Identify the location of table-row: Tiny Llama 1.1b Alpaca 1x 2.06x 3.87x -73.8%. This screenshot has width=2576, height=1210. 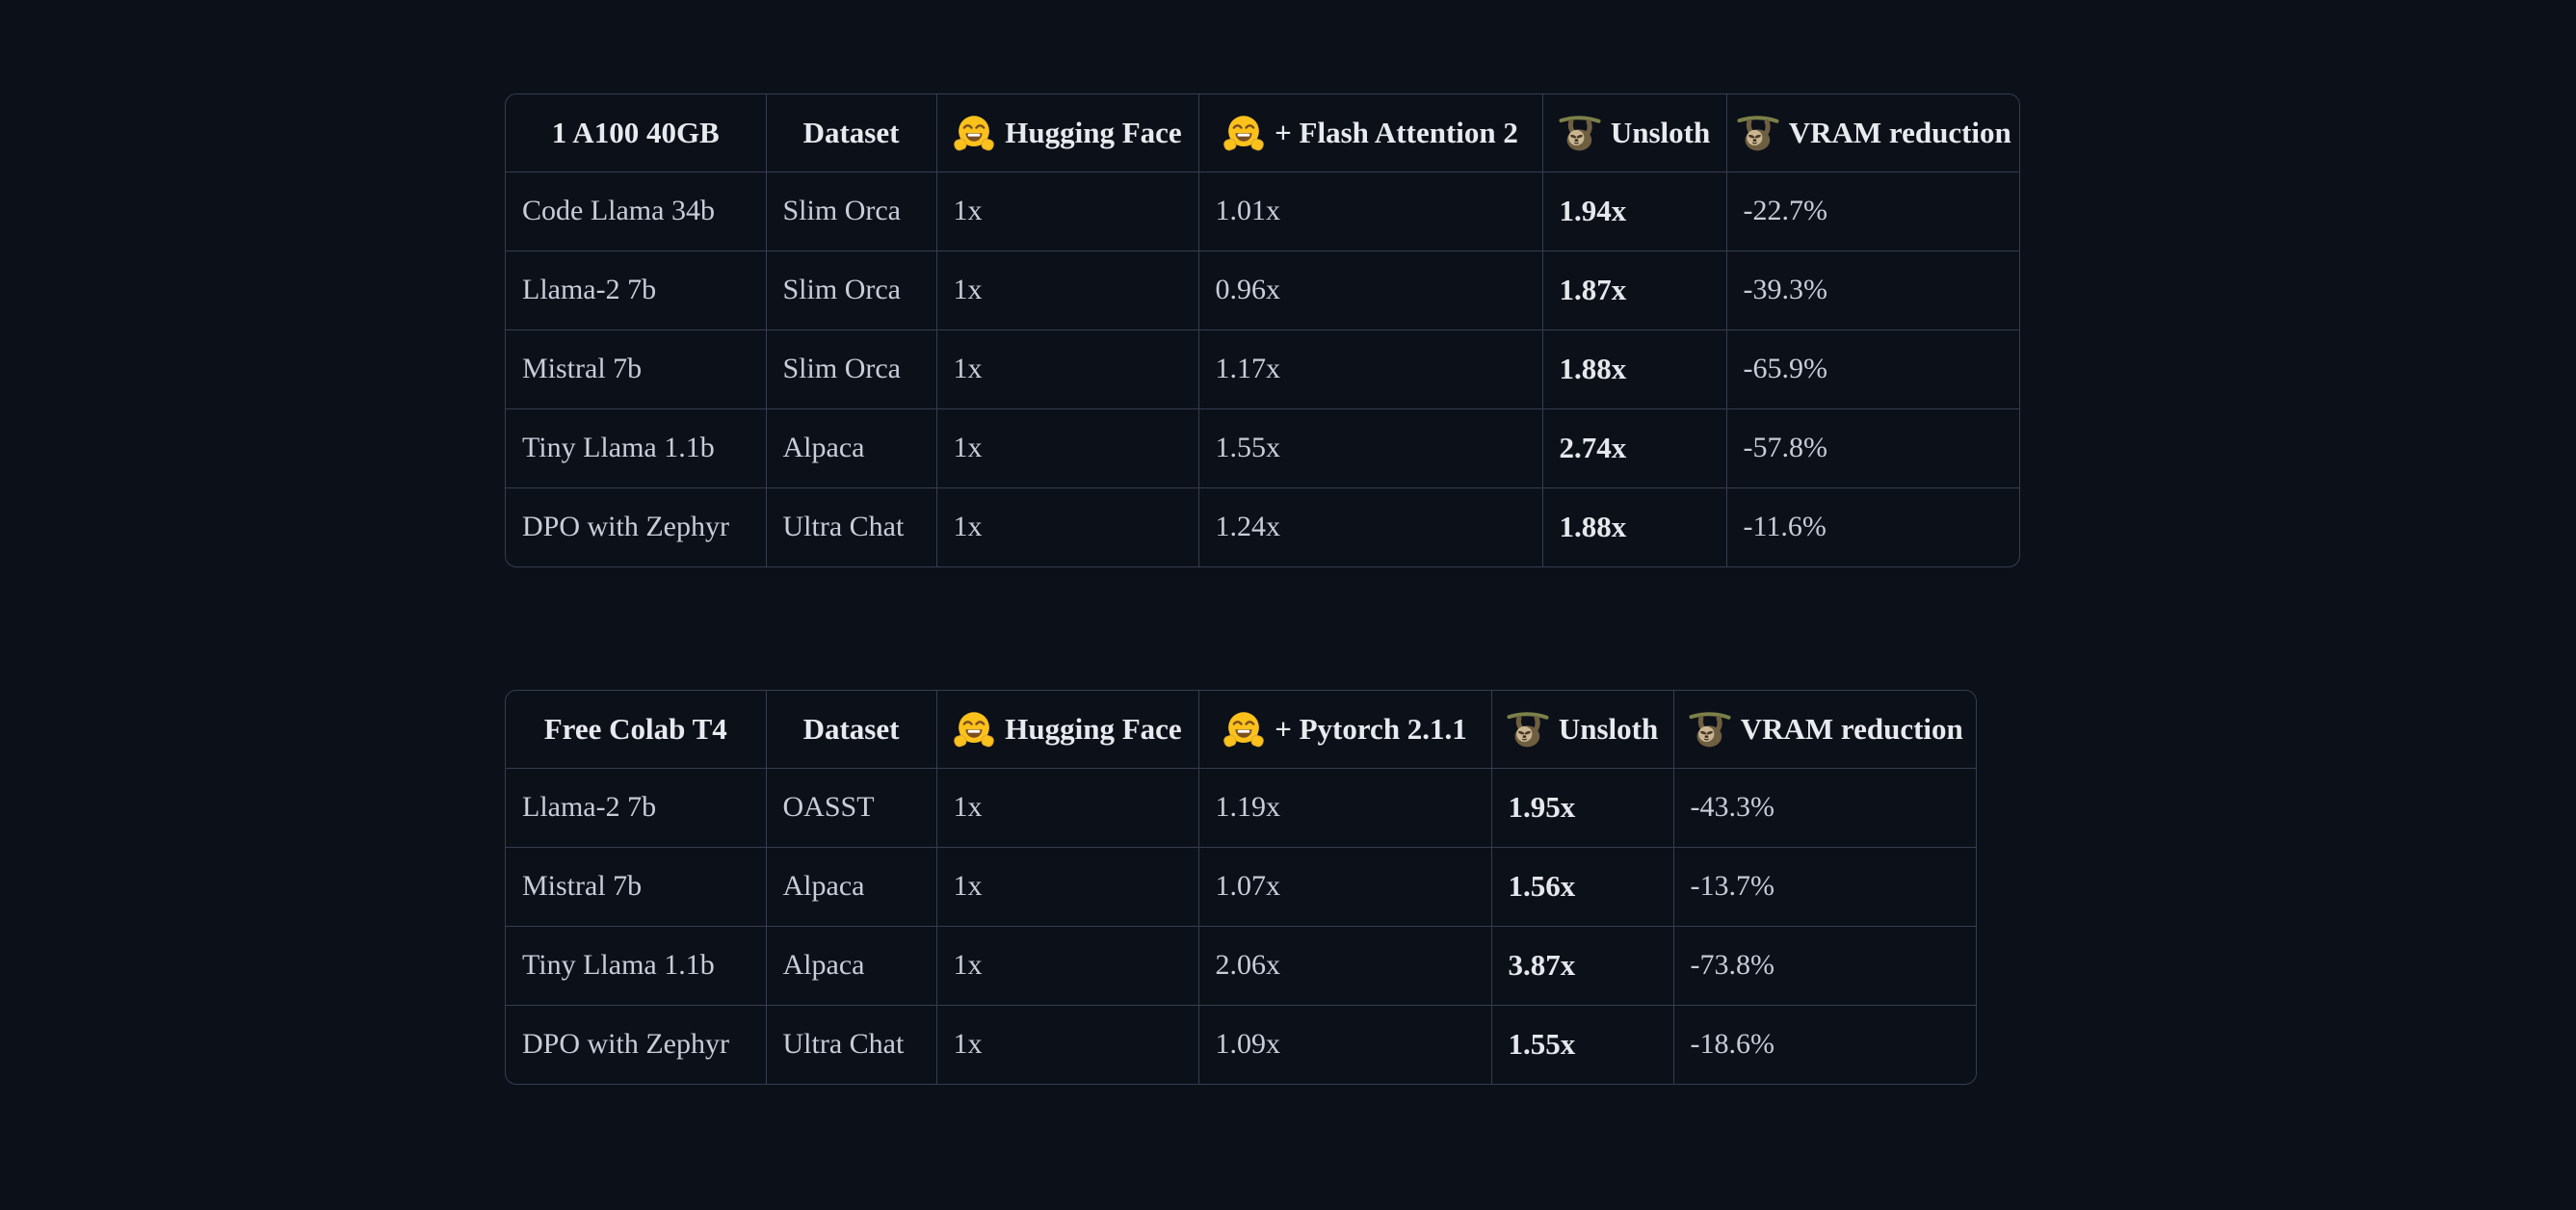
(1241, 966).